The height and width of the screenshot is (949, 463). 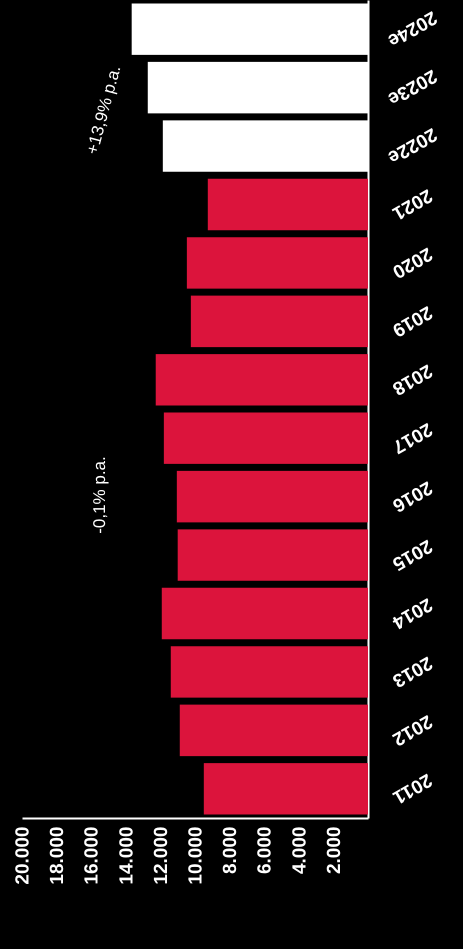 What do you see at coordinates (412, 262) in the screenshot?
I see `y-tick-label: 2020` at bounding box center [412, 262].